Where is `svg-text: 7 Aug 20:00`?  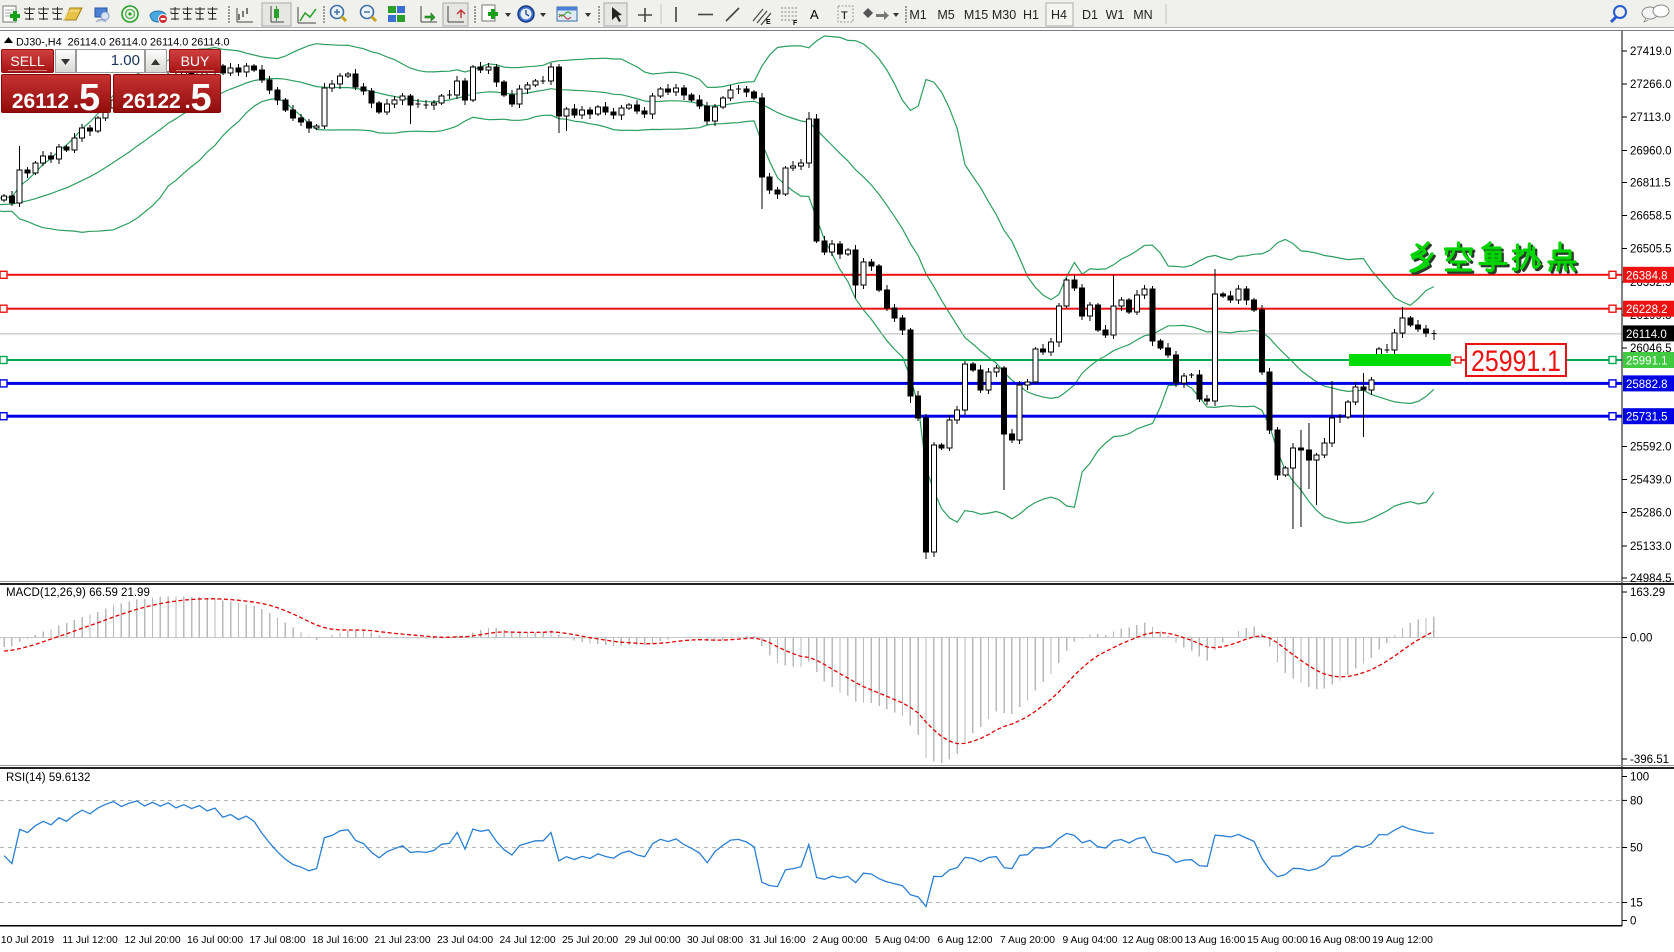
svg-text: 7 Aug 20:00 is located at coordinates (1027, 940).